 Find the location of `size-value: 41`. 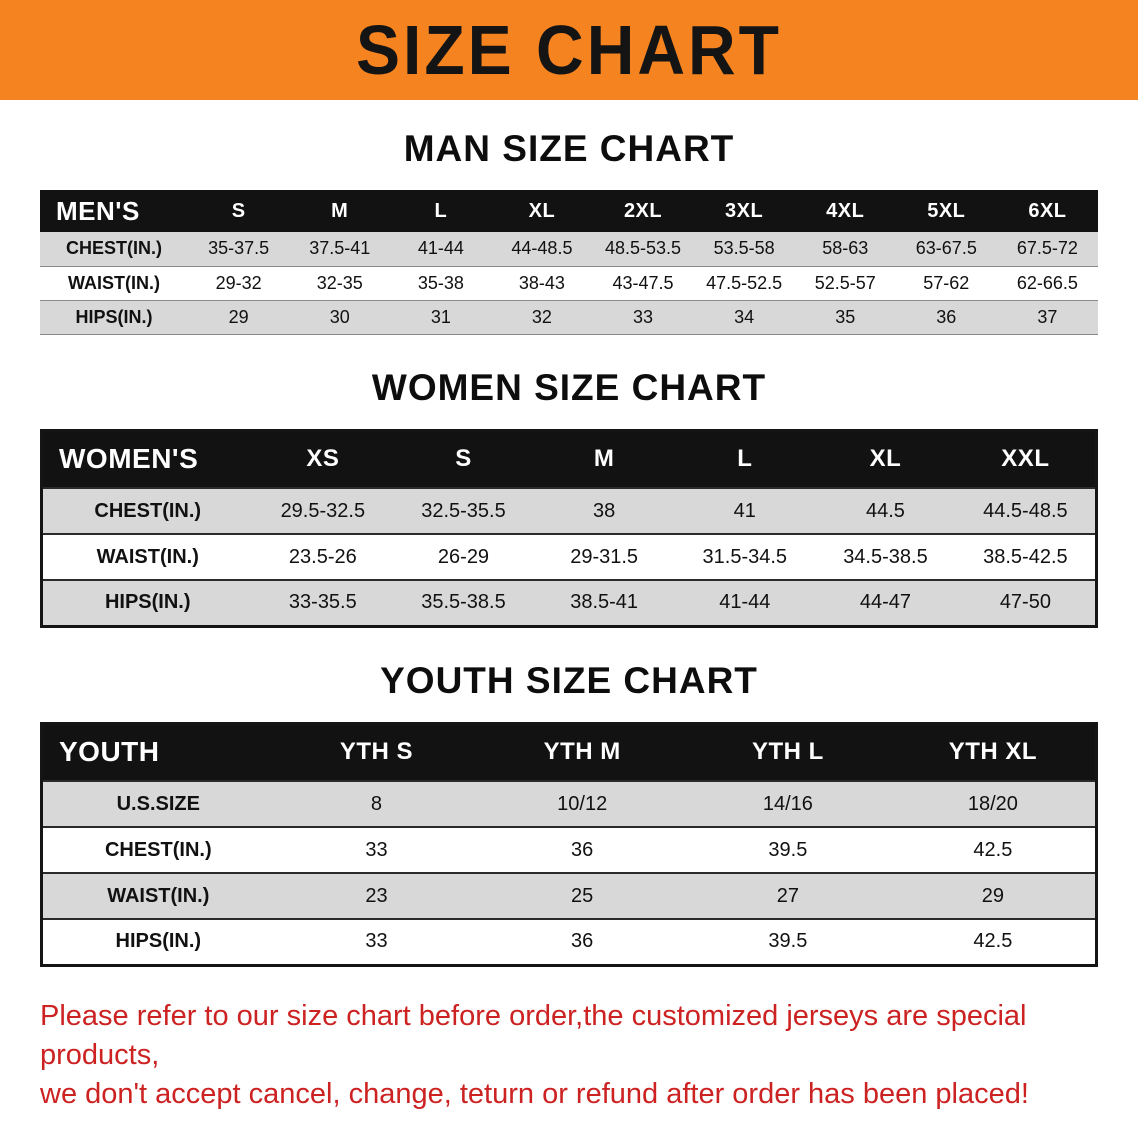

size-value: 41 is located at coordinates (745, 510).